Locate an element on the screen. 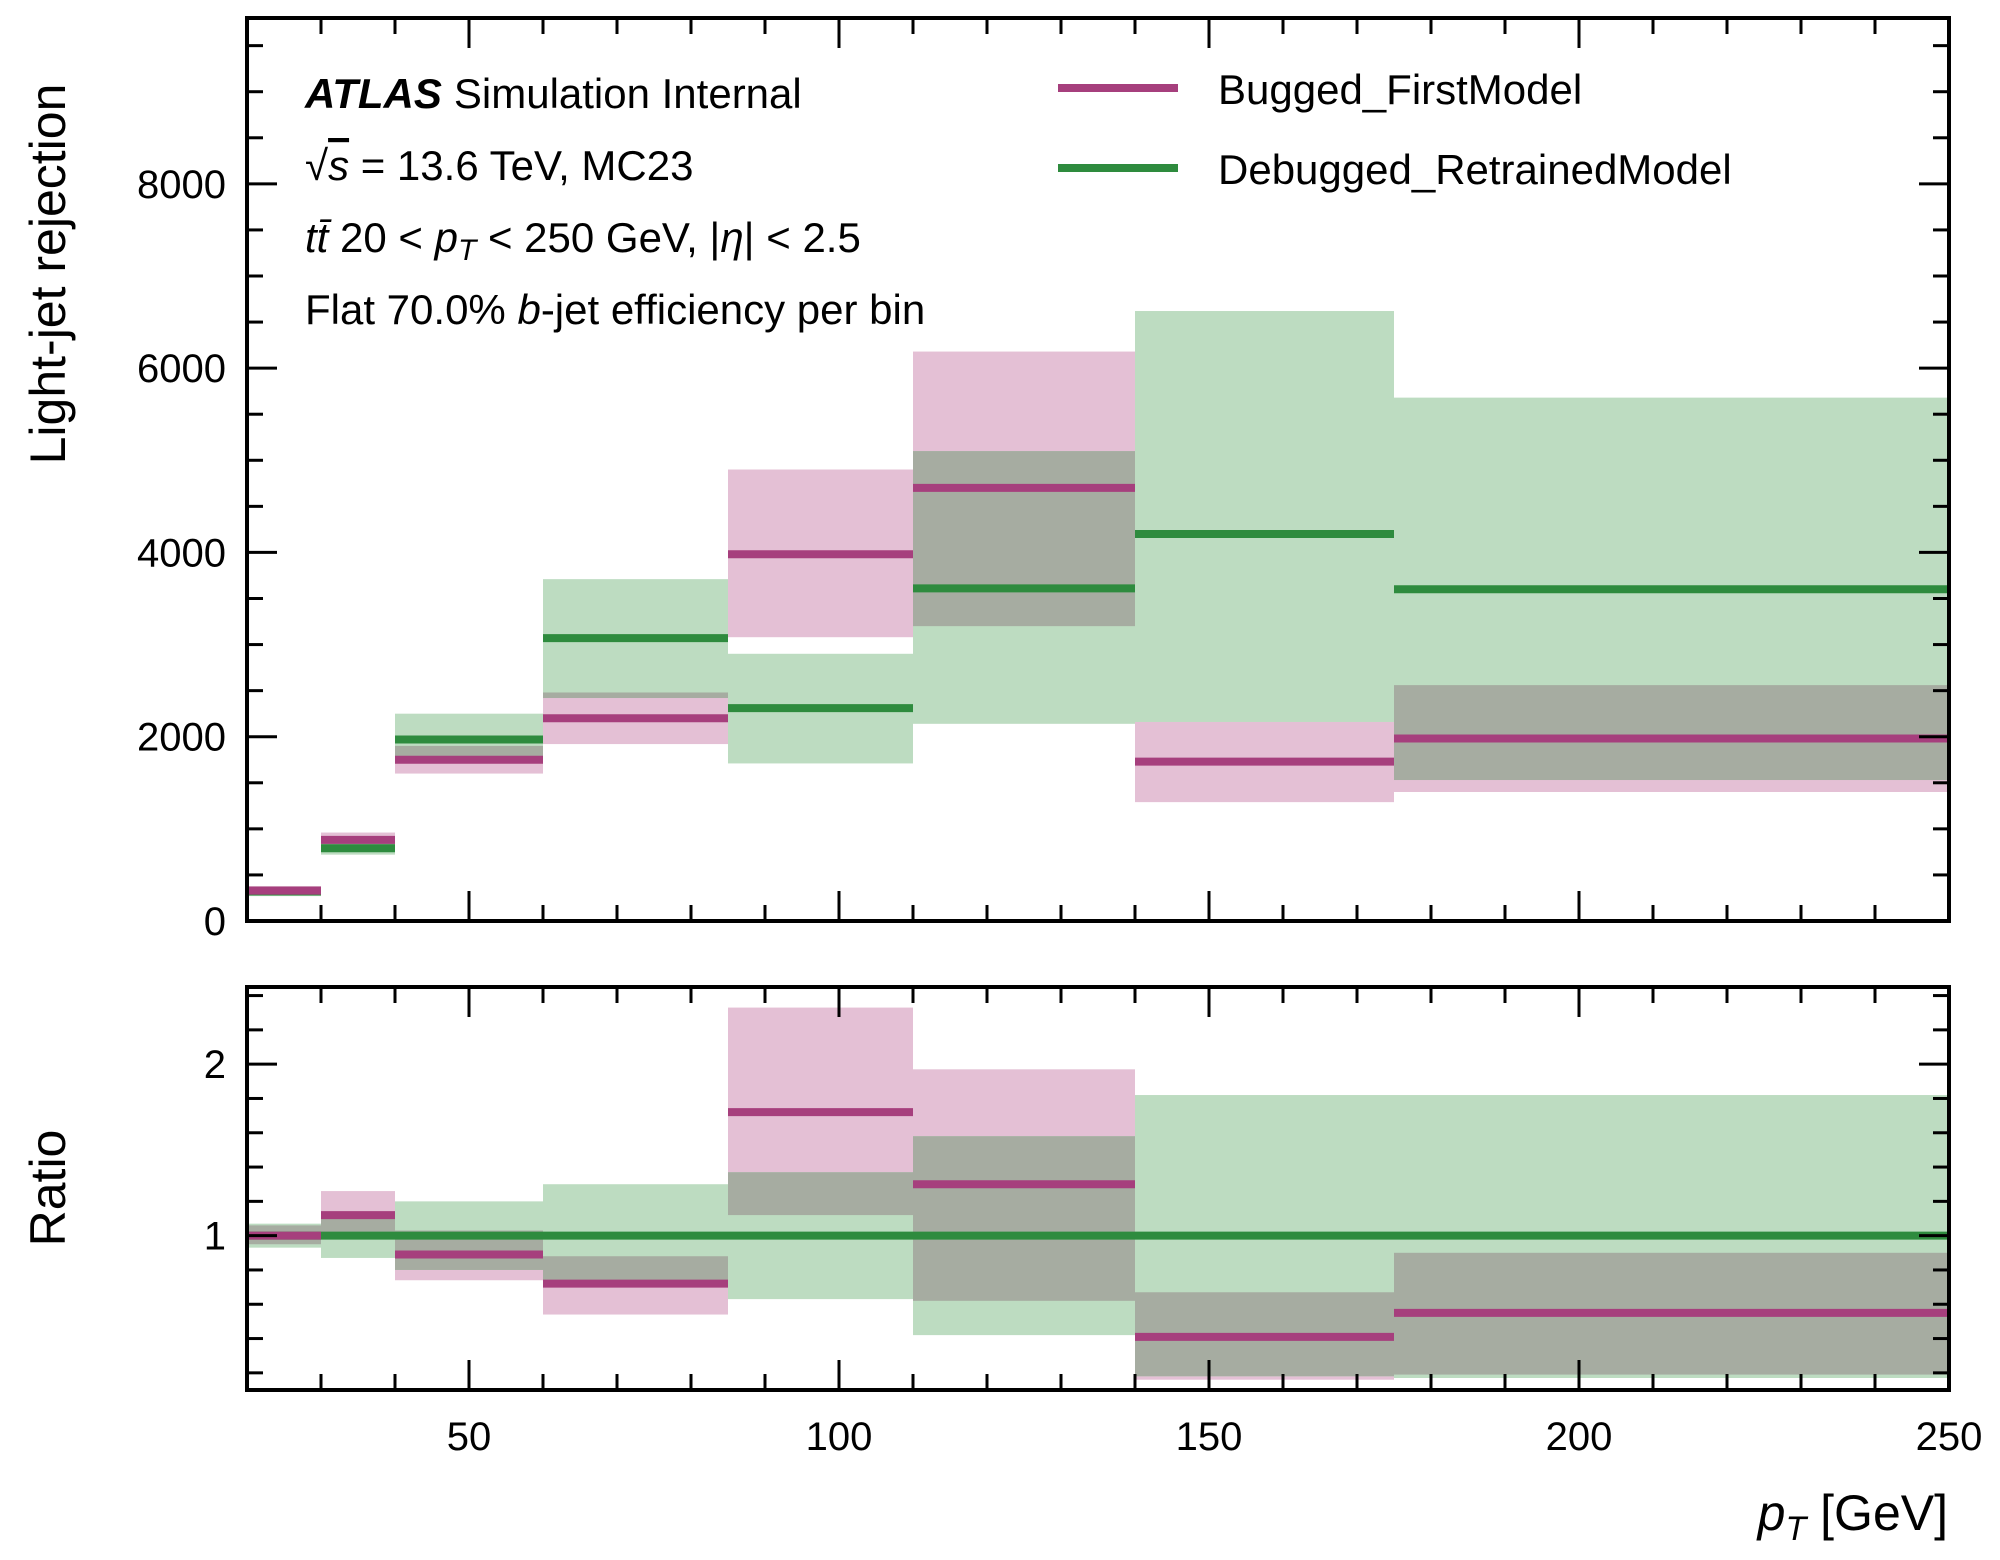 Image resolution: width=2000 pixels, height=1560 pixels. main-y-tick-label: 2000 is located at coordinates (181, 738).